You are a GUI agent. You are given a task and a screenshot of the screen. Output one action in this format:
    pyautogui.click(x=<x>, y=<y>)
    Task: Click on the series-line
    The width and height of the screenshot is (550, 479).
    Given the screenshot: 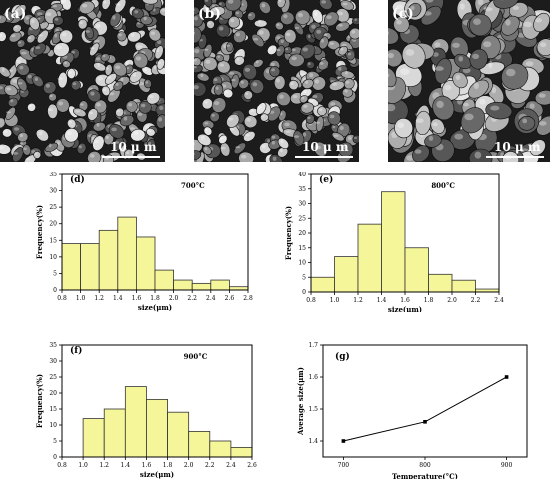 What is the action you would take?
    pyautogui.click(x=425, y=409)
    